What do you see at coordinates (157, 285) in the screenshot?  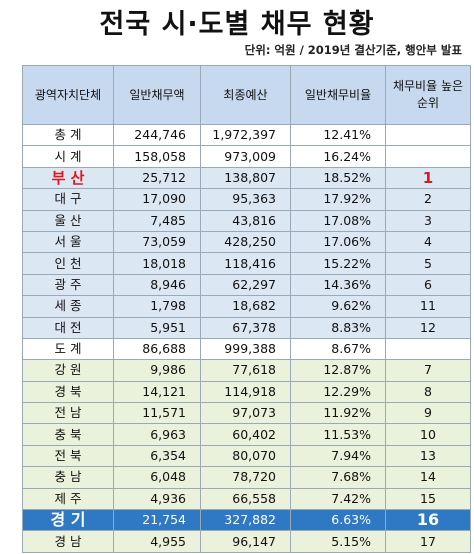 I see `table-cell: 8,946` at bounding box center [157, 285].